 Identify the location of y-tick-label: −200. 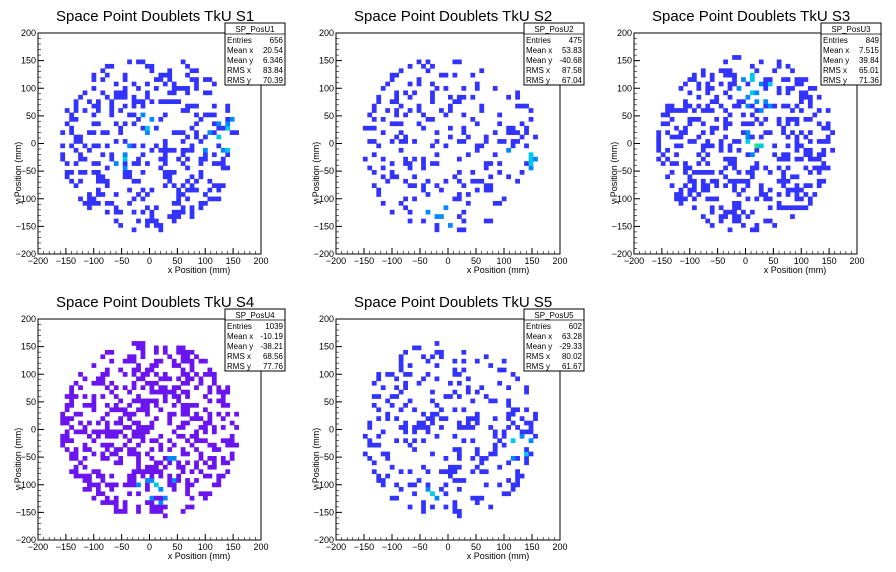
(324, 540).